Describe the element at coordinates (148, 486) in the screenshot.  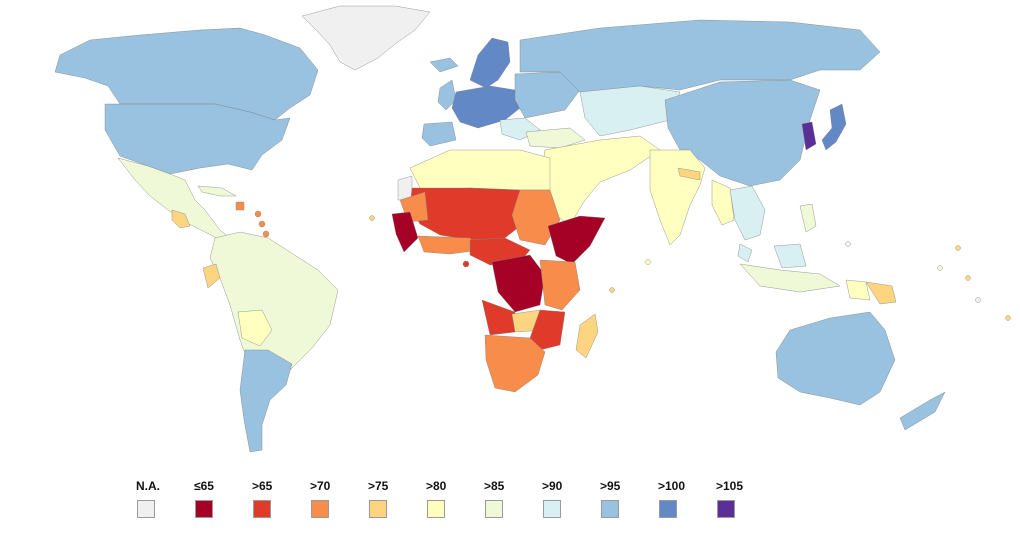
I see `legend-label: N.A.` at that location.